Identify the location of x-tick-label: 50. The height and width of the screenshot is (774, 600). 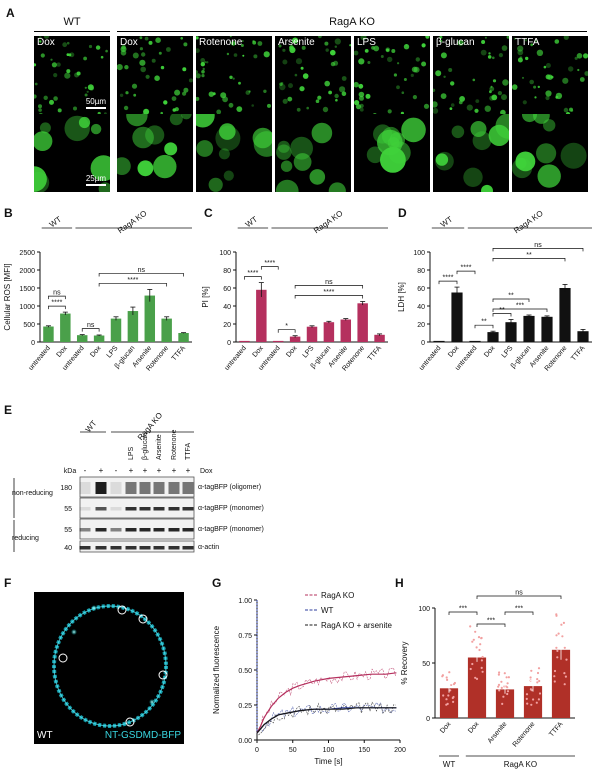
(293, 750).